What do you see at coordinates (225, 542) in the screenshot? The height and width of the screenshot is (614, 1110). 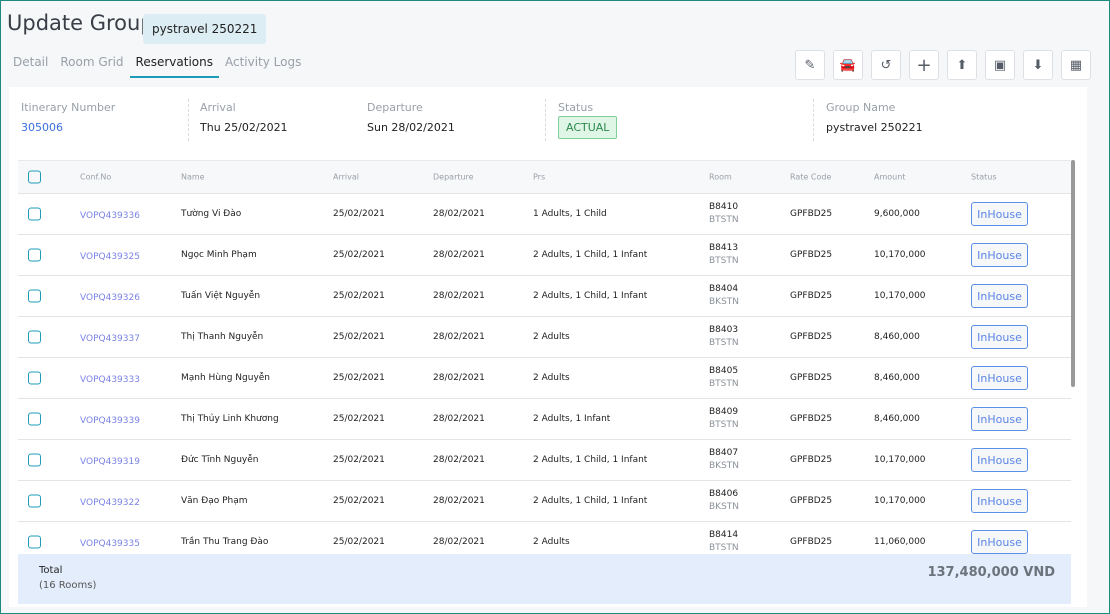 I see `guest-name: Trần Thu Trang Đào` at bounding box center [225, 542].